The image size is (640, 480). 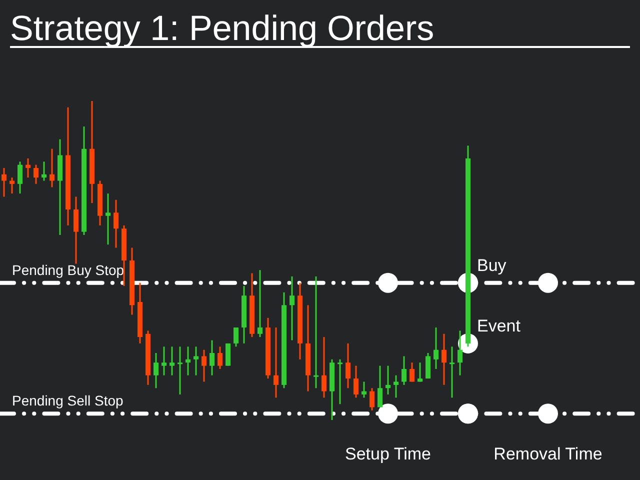 I want to click on annotation: Buy, so click(x=492, y=265).